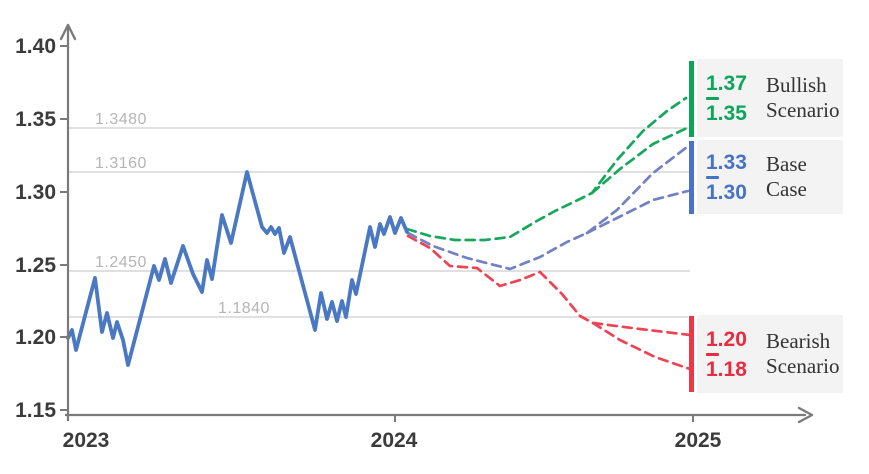 This screenshot has height=474, width=869. Describe the element at coordinates (726, 192) in the screenshot. I see `base-low-value: 1.30` at that location.